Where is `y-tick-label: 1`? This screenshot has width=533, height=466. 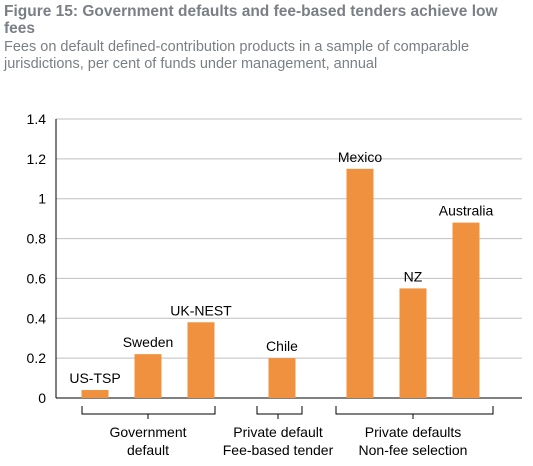 y-tick-label: 1 is located at coordinates (42, 199).